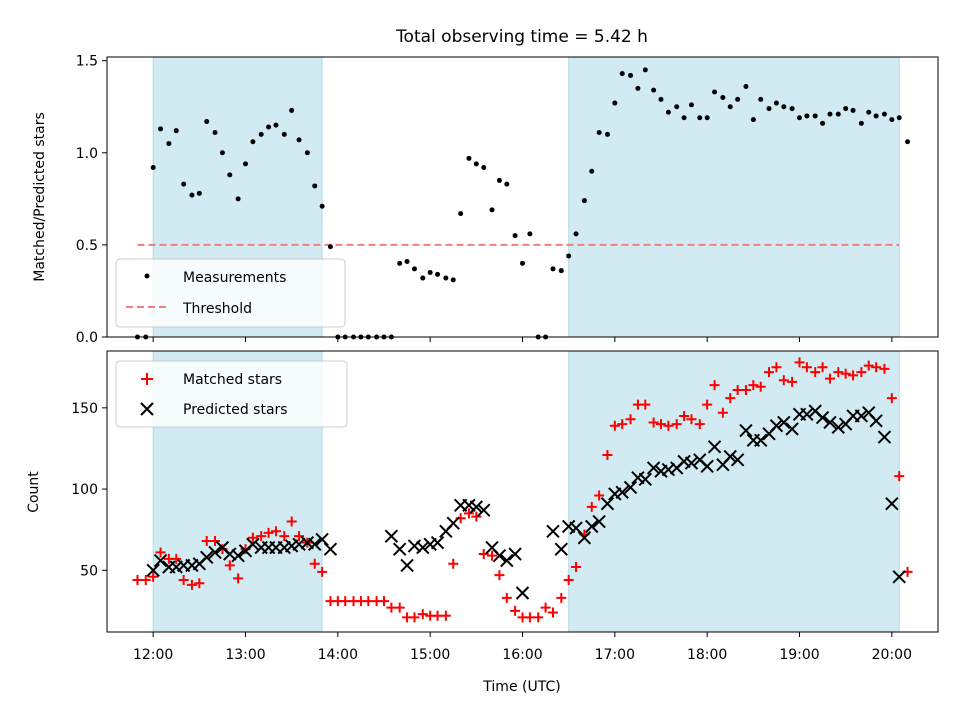 This screenshot has width=960, height=720. What do you see at coordinates (245, 655) in the screenshot?
I see `x-tick-label: 13:00` at bounding box center [245, 655].